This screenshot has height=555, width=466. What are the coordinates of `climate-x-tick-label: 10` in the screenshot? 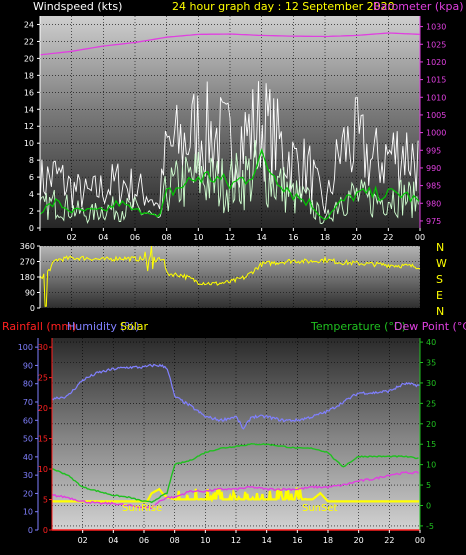 It's located at (205, 540).